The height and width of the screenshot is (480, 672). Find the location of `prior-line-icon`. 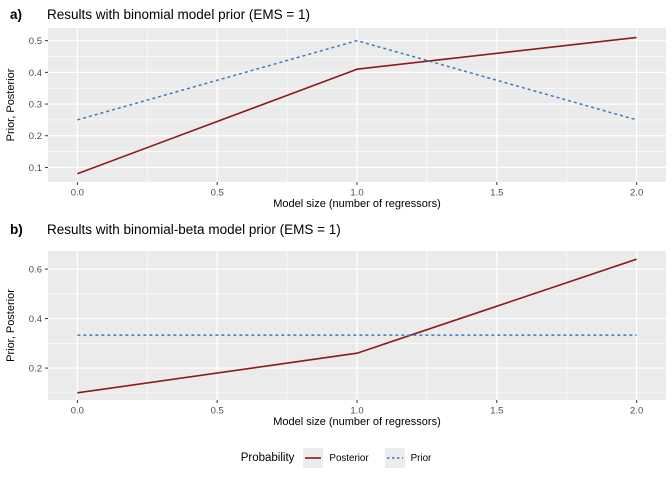

prior-line-icon is located at coordinates (394, 458).